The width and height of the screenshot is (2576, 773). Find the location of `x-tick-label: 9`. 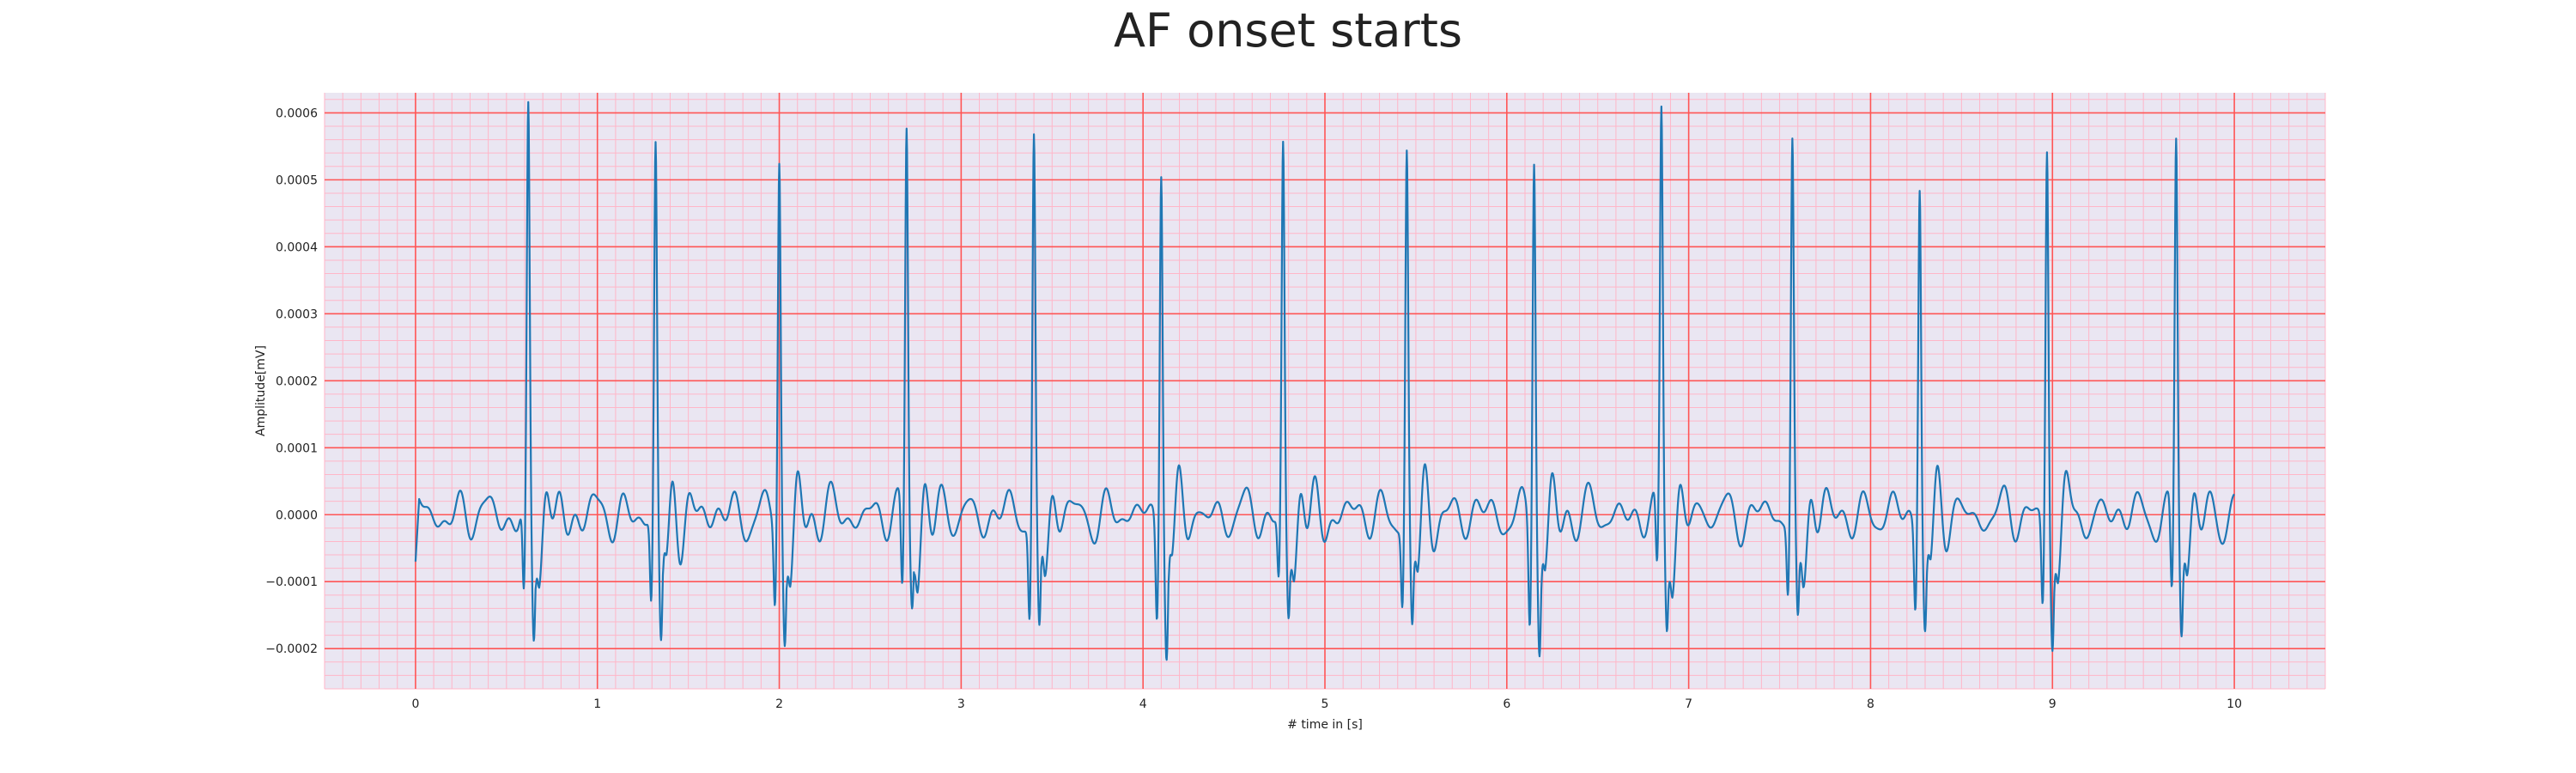

x-tick-label: 9 is located at coordinates (2053, 704).